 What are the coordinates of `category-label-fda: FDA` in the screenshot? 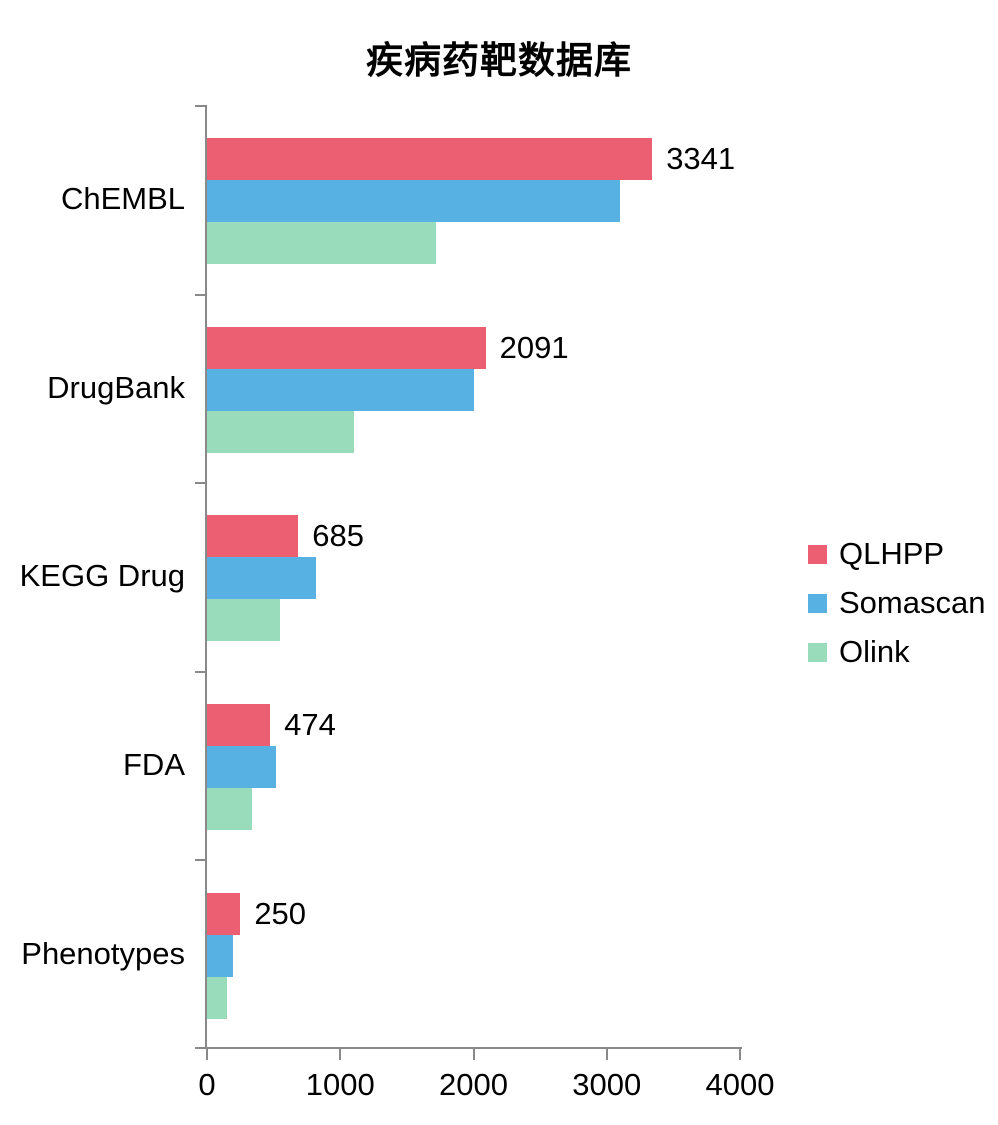 It's located at (154, 765).